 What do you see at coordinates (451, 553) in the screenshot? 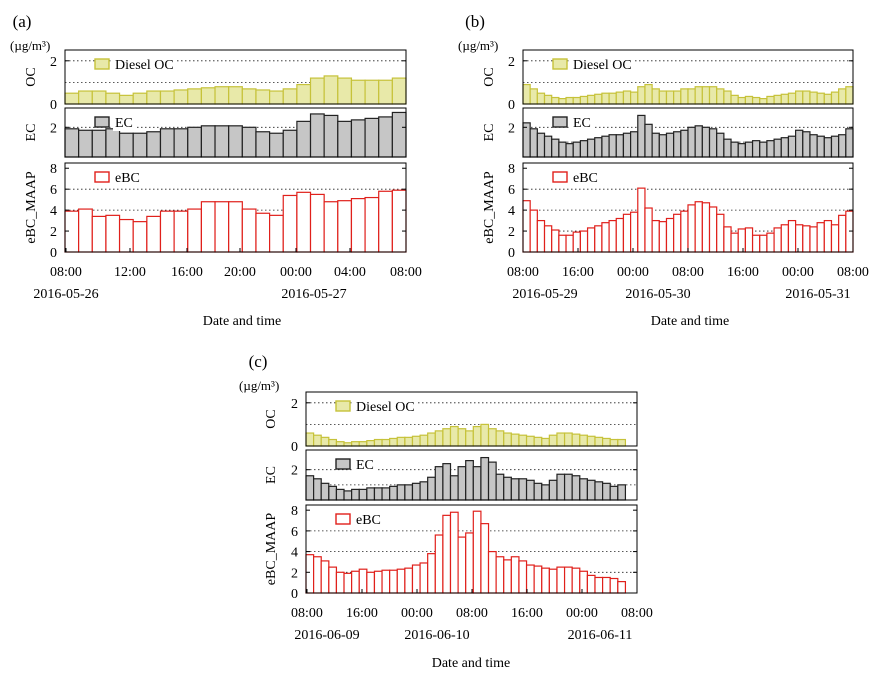
I see `subplot-ebc_maap: 0 2 4 6 8 eBC_MAAP eBC` at bounding box center [451, 553].